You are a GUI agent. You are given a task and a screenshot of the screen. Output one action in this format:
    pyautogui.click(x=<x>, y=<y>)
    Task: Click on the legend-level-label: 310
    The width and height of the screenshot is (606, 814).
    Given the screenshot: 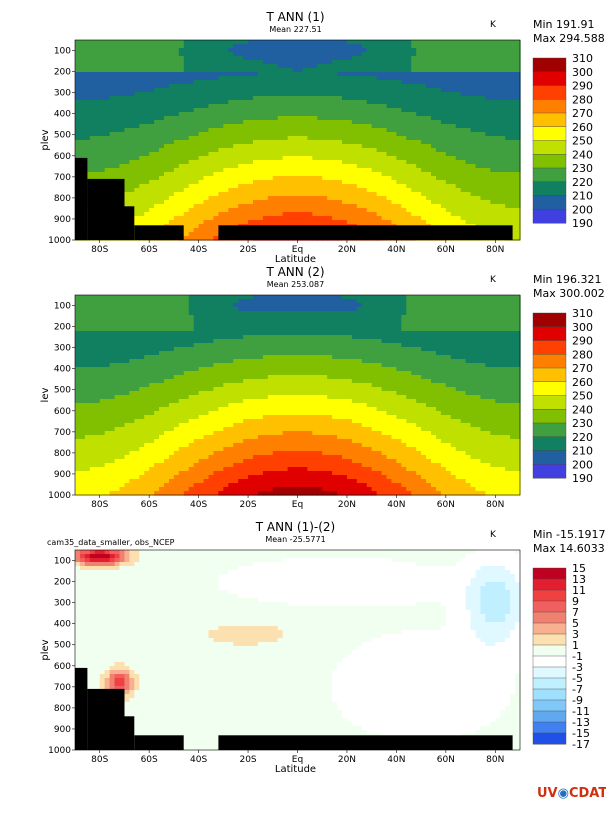 What is the action you would take?
    pyautogui.click(x=582, y=58)
    